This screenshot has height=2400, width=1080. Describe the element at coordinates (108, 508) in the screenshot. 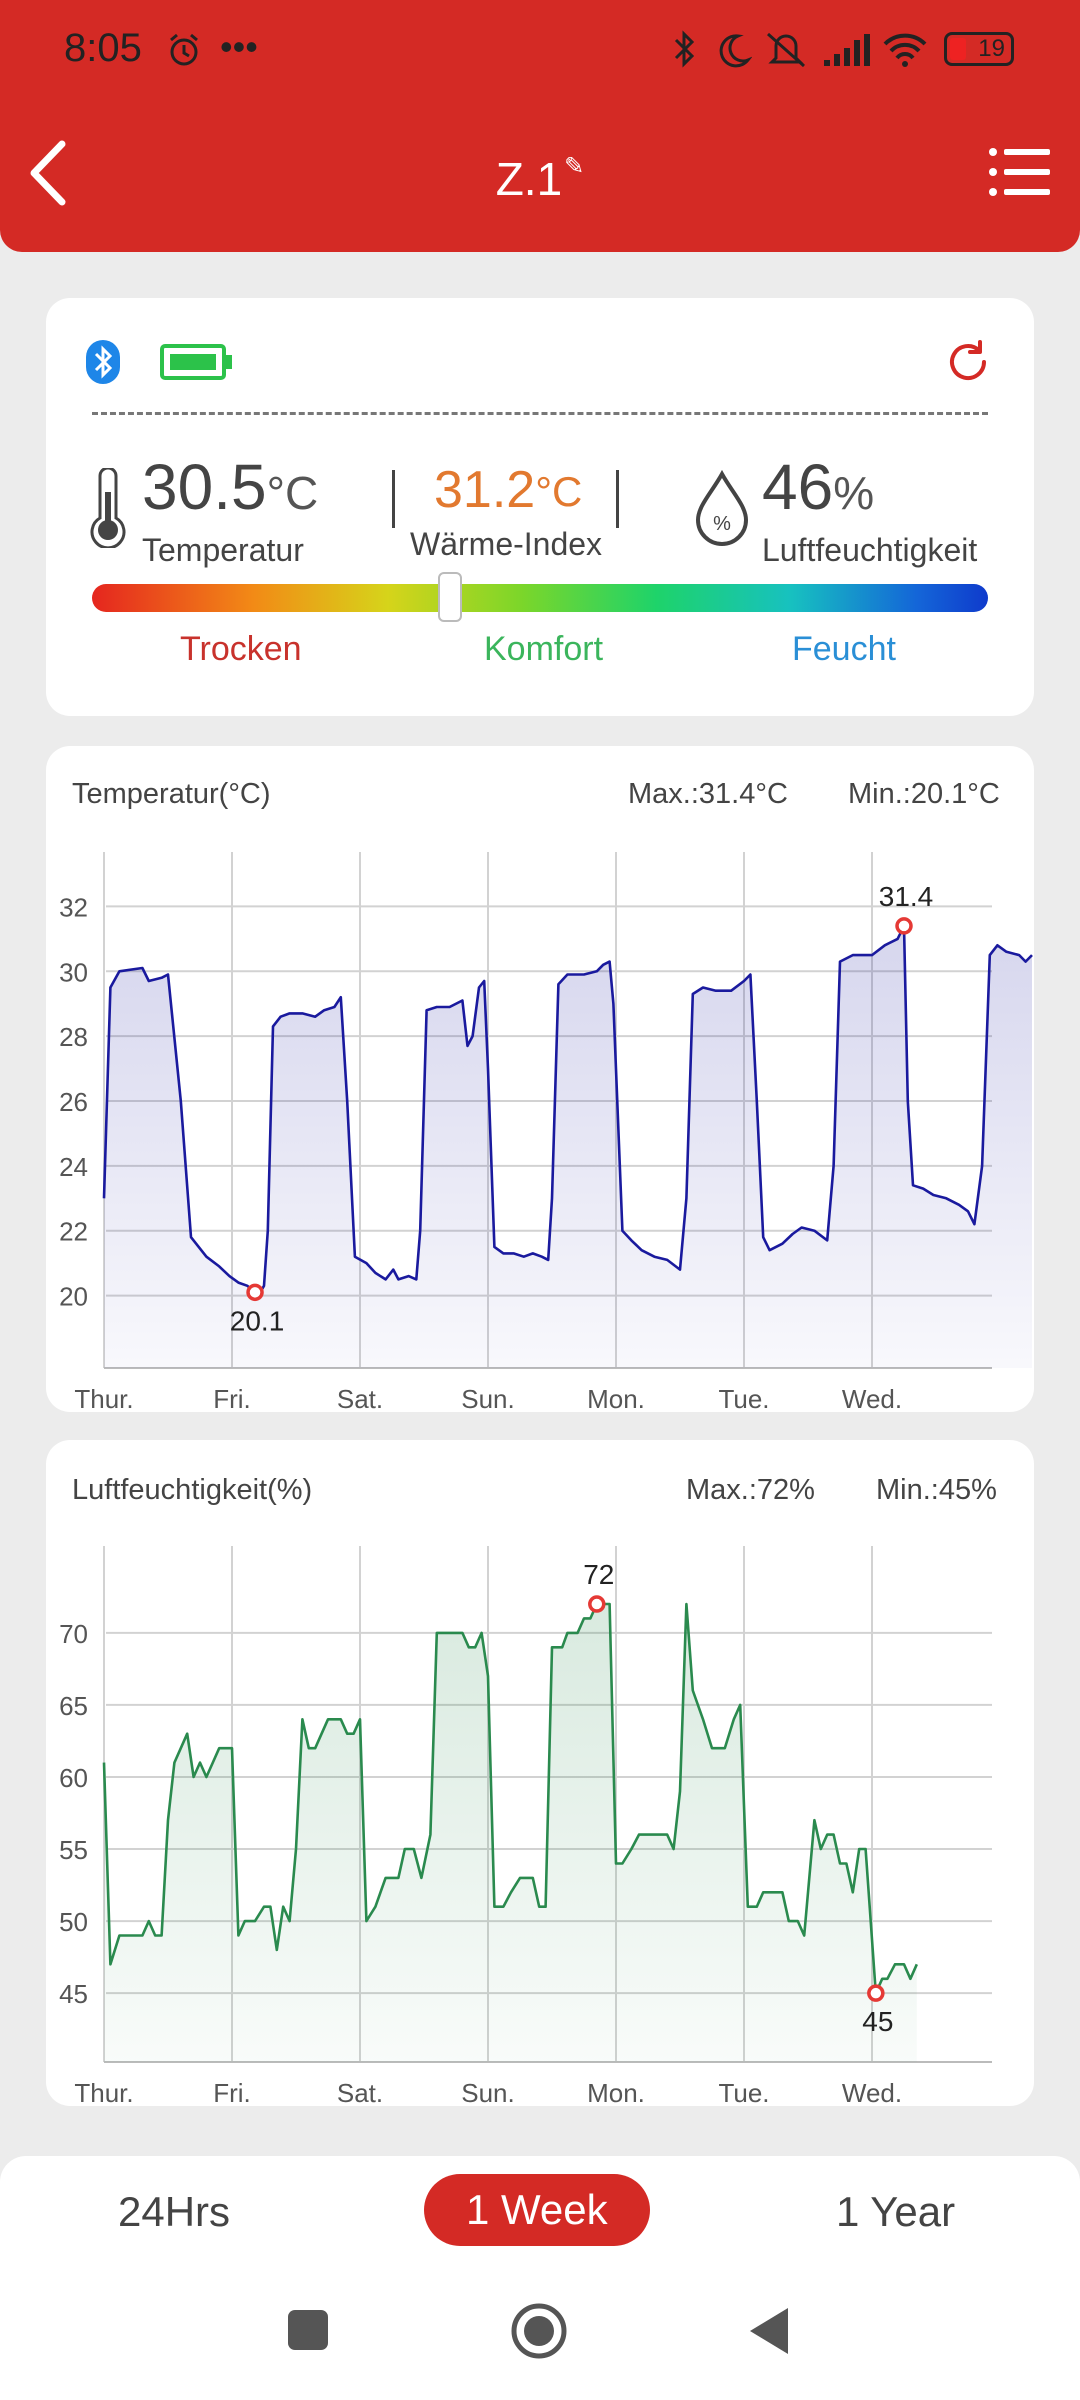

I see `thermometer-icon` at that location.